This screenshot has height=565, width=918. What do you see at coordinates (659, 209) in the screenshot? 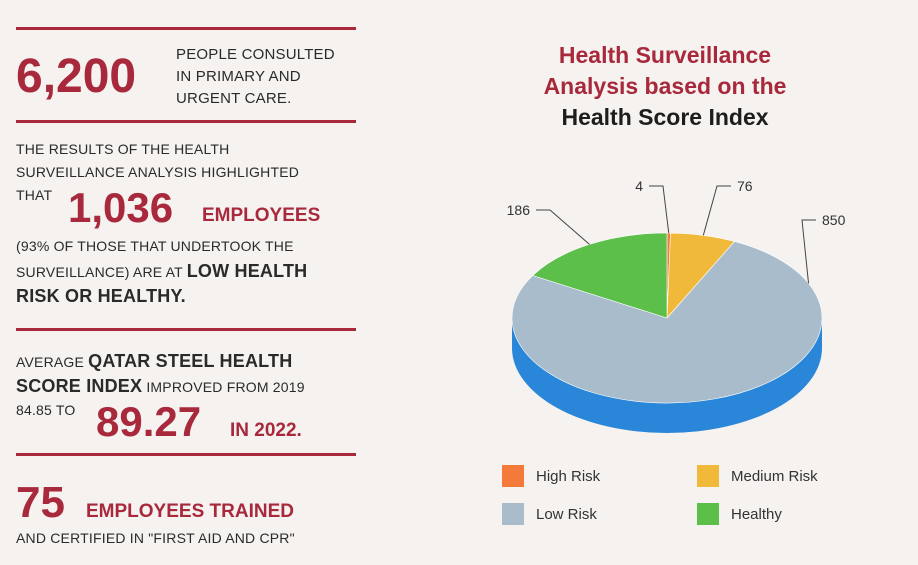
I see `leader-line-high-risk` at bounding box center [659, 209].